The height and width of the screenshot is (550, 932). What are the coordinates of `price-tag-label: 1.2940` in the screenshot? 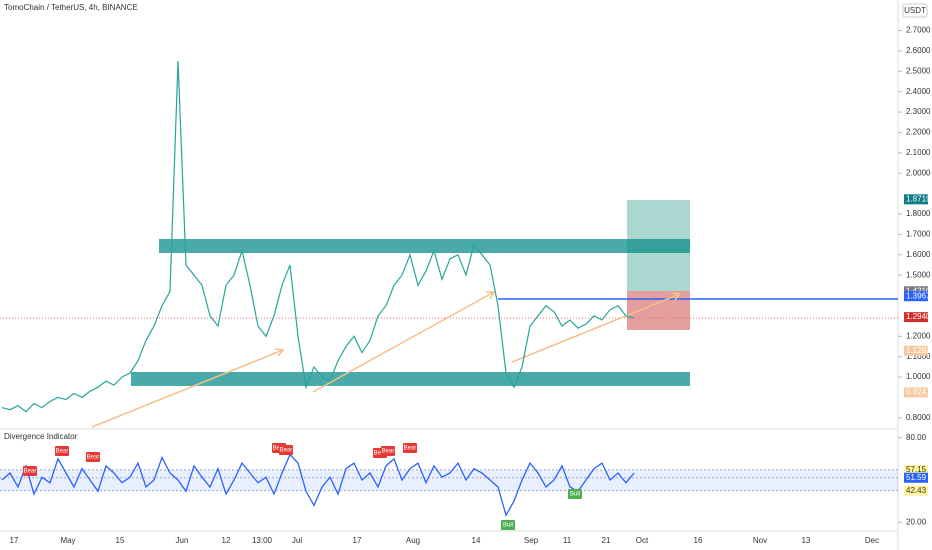 It's located at (918, 316).